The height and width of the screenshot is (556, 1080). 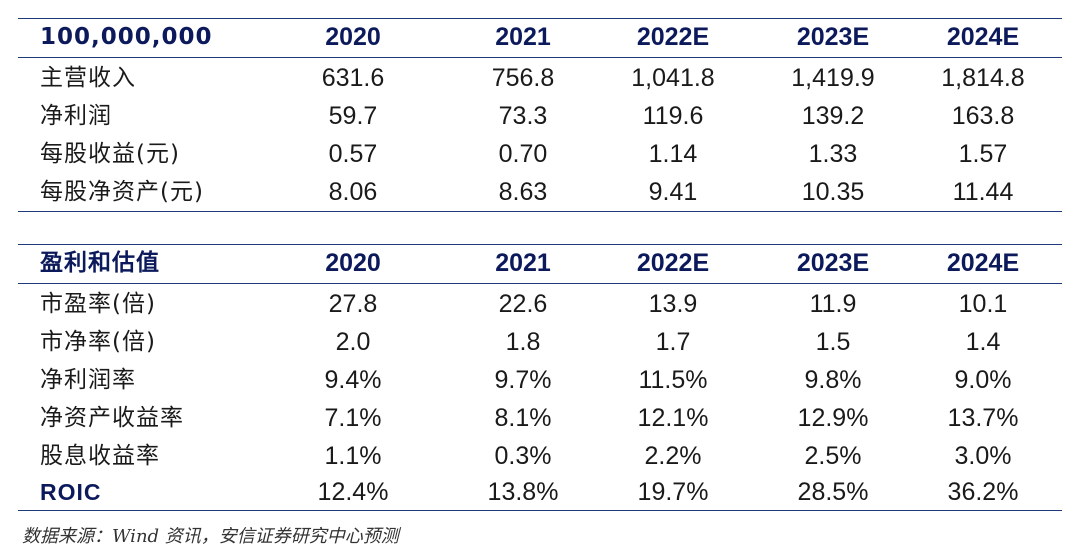 I want to click on cell-value: 1.8, so click(x=523, y=342).